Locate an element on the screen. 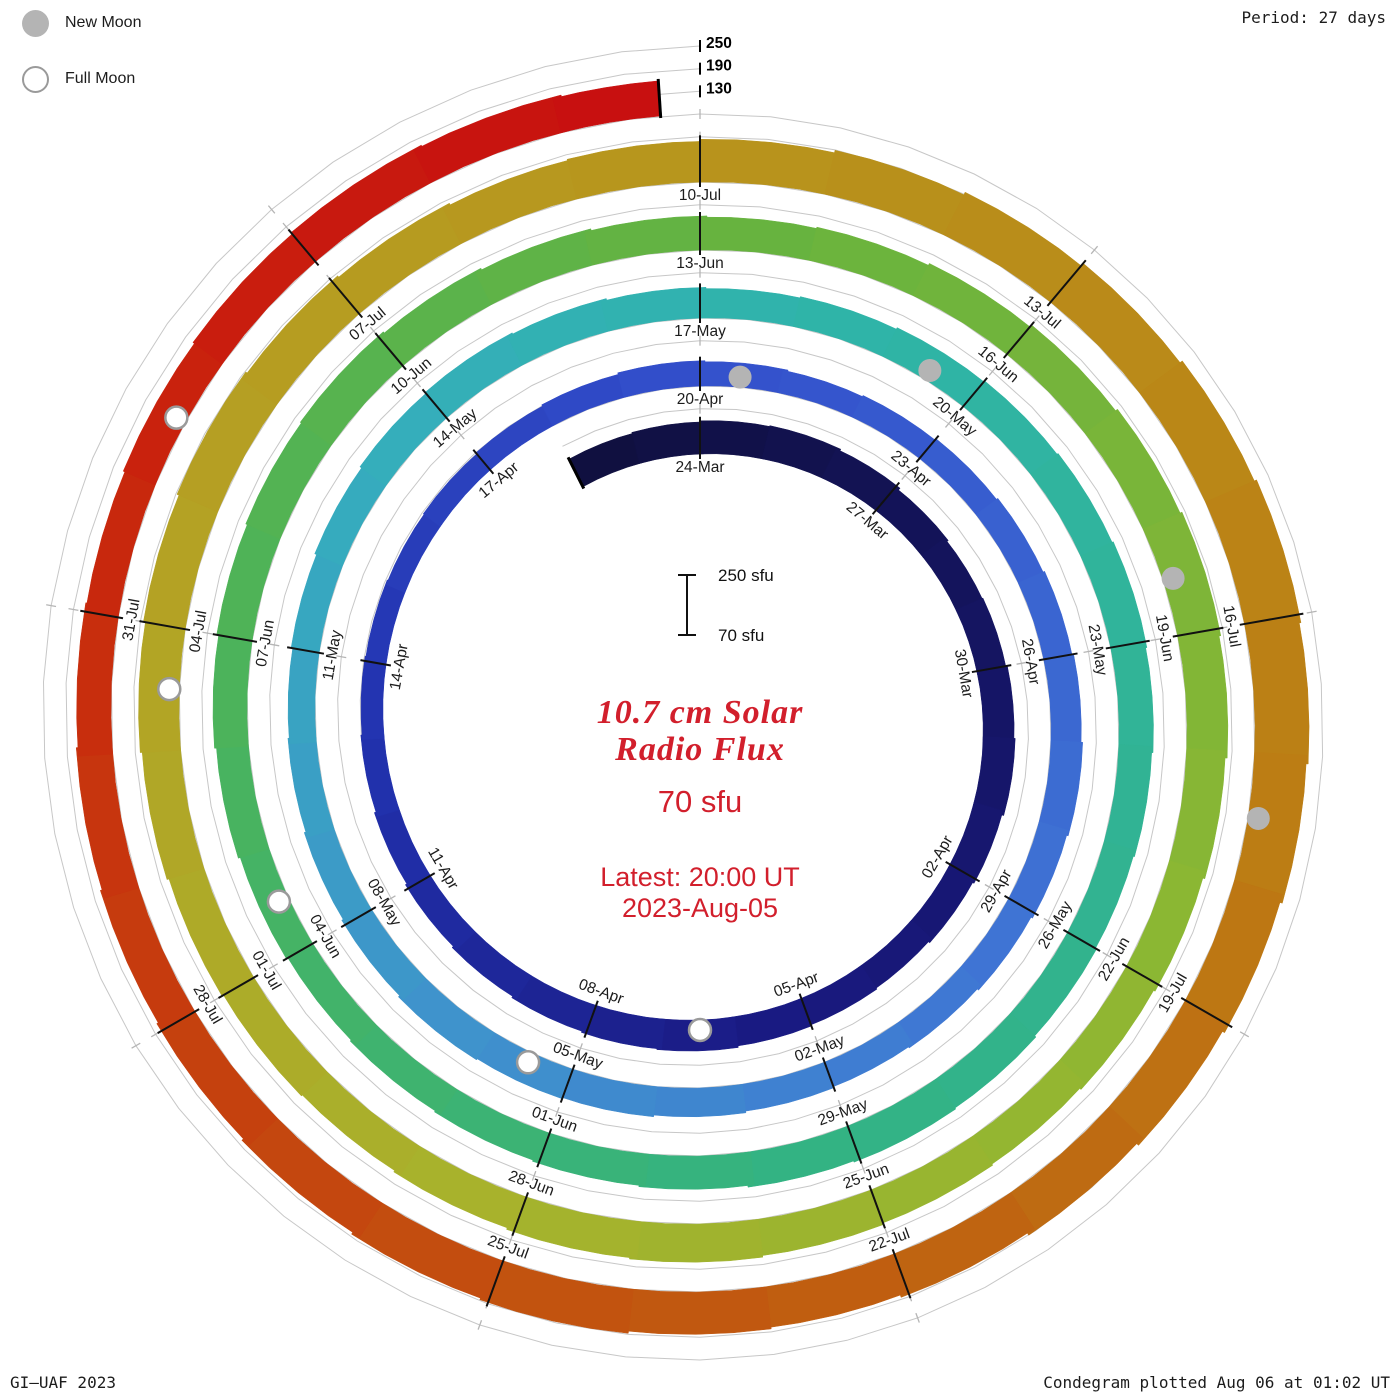  credit-right: Condegram plotted Aug 06 at 01:02 UT is located at coordinates (1216, 1382).